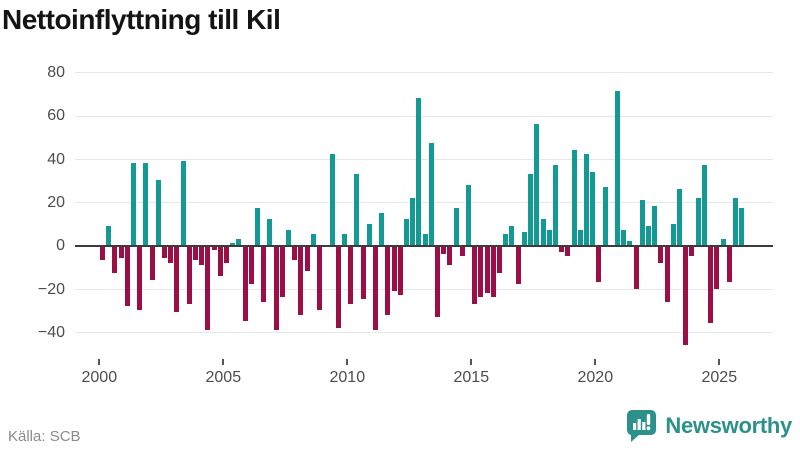 This screenshot has width=800, height=450. I want to click on bar-2000-Q1, so click(102, 254).